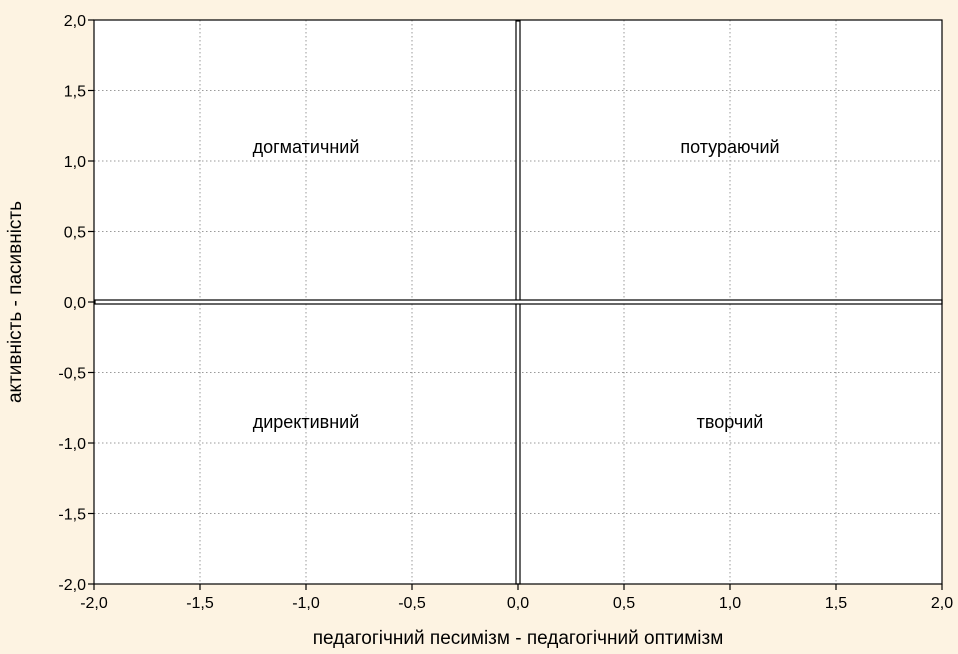 This screenshot has width=958, height=654. I want to click on x-tick-label-1_0: 1,0, so click(730, 603).